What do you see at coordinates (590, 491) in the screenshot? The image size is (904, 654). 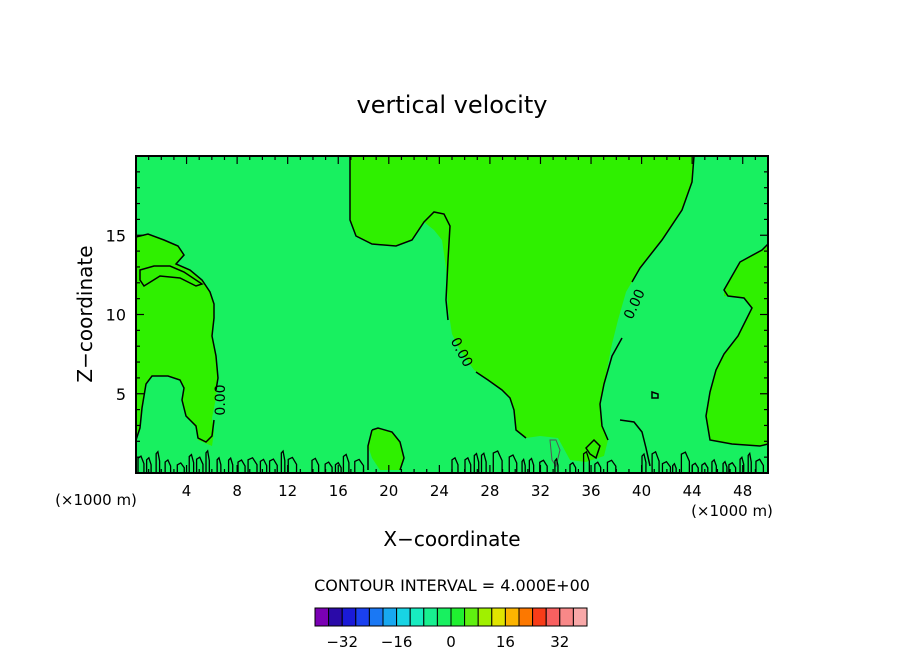 I see `x-tick-label: 36` at bounding box center [590, 491].